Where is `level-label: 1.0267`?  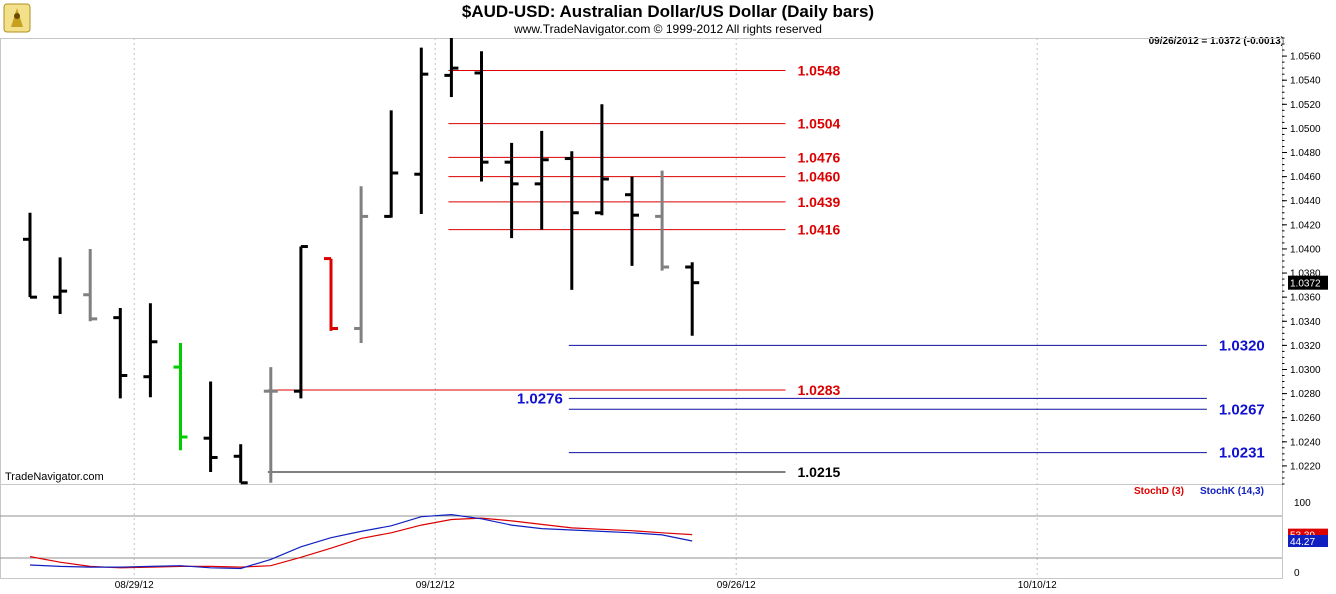
level-label: 1.0267 is located at coordinates (1242, 409).